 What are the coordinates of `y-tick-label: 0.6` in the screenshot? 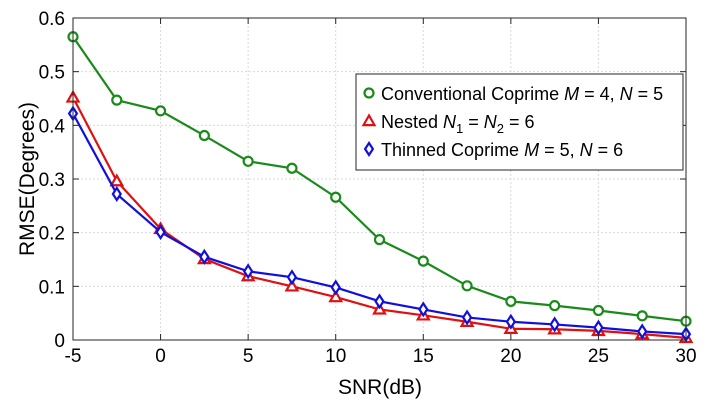 It's located at (52, 19).